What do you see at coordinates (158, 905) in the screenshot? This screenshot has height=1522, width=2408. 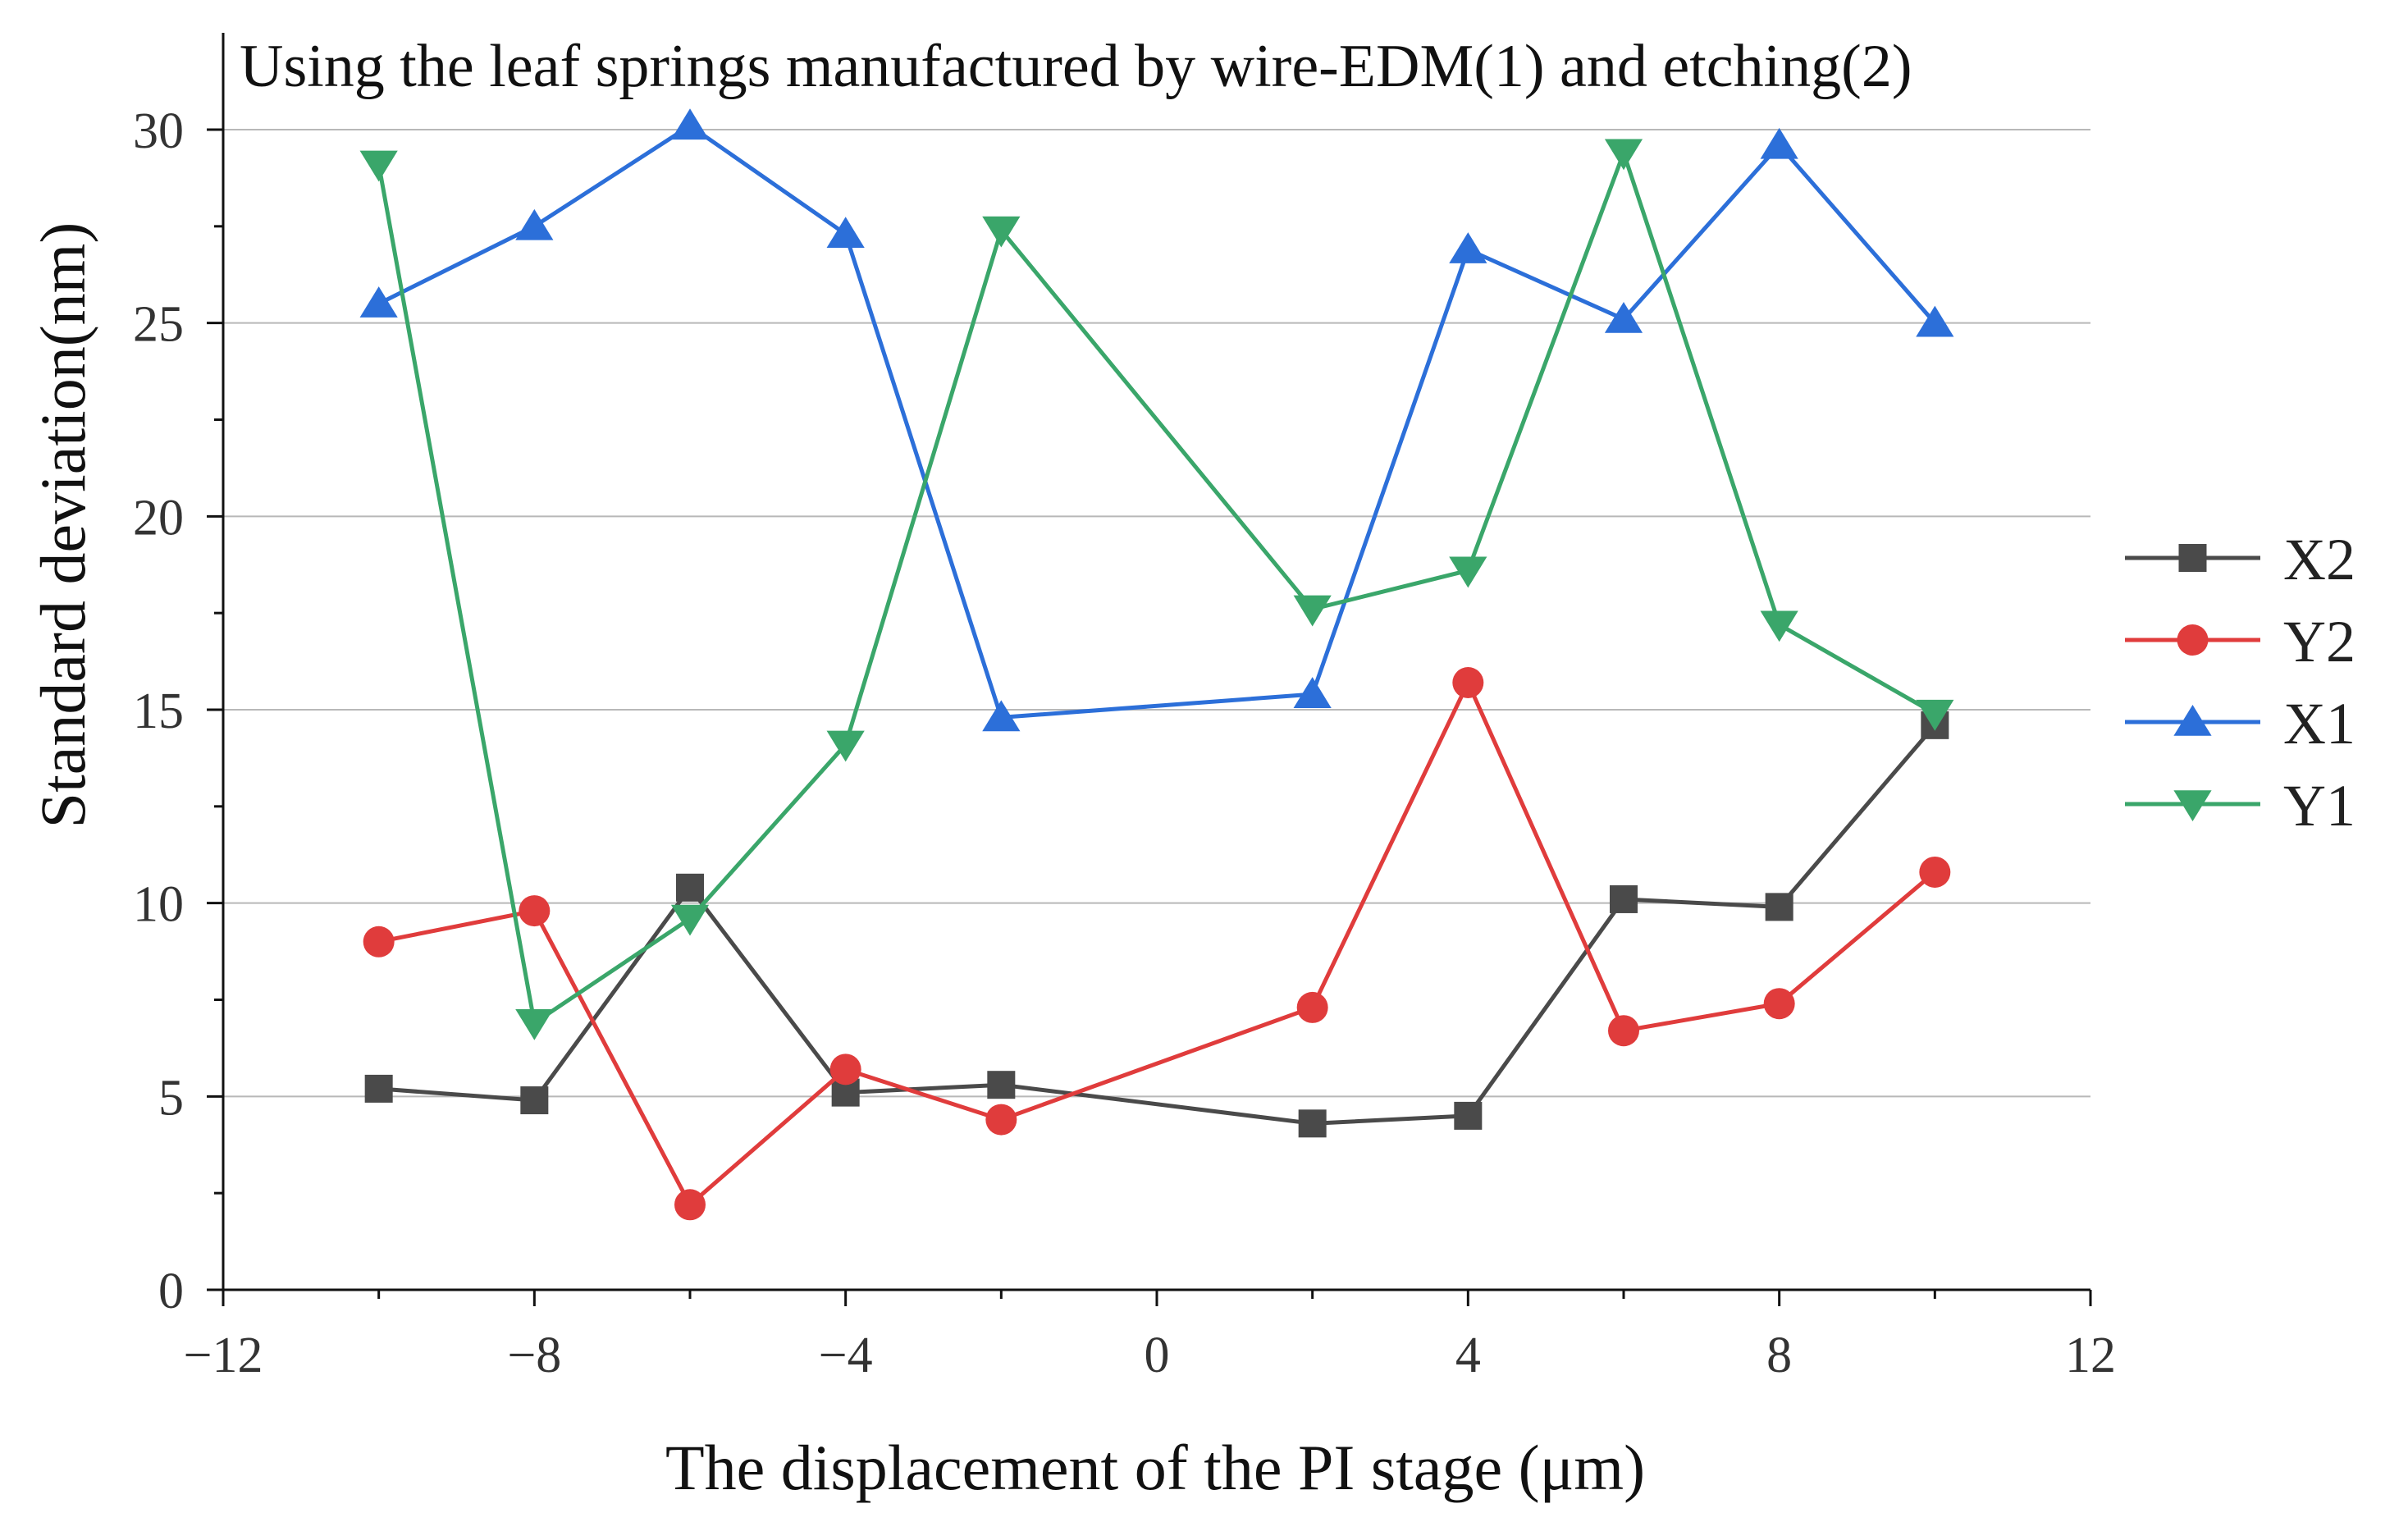 I see `y-tick-label: 10` at bounding box center [158, 905].